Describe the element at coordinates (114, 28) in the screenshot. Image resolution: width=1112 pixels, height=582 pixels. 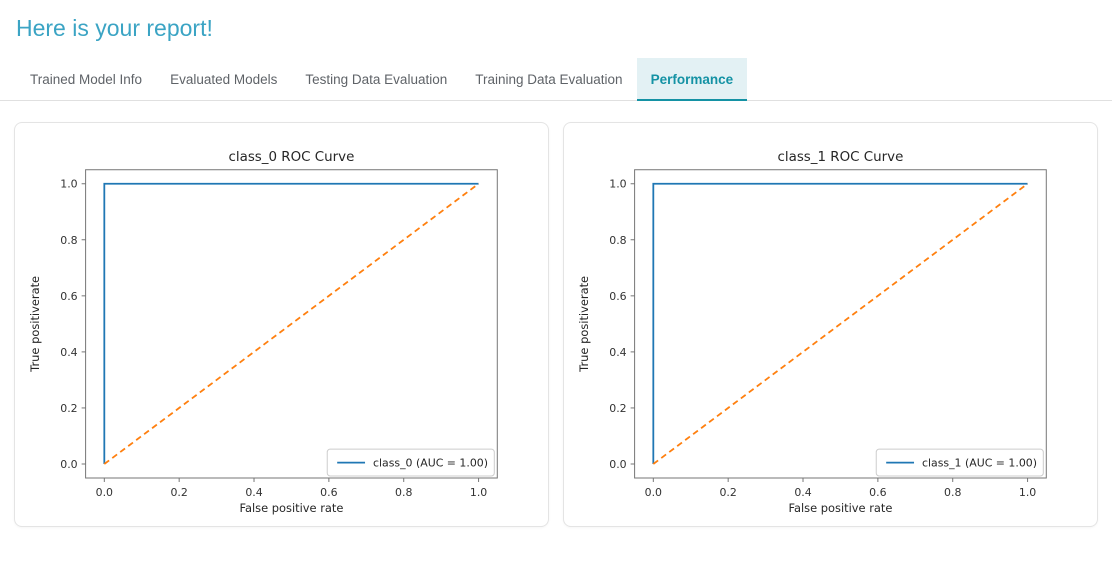
I see `page-title: Here is your report!` at that location.